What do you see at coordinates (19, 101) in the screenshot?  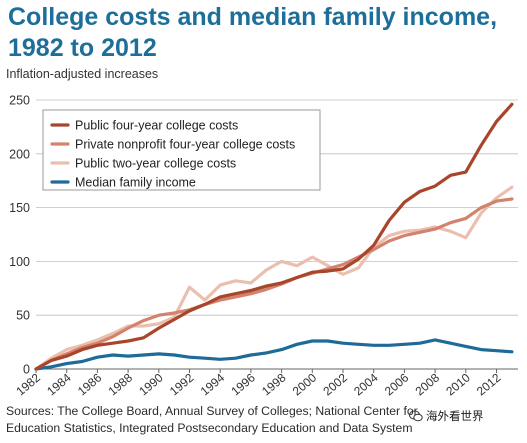 I see `y-tick-label: 250` at bounding box center [19, 101].